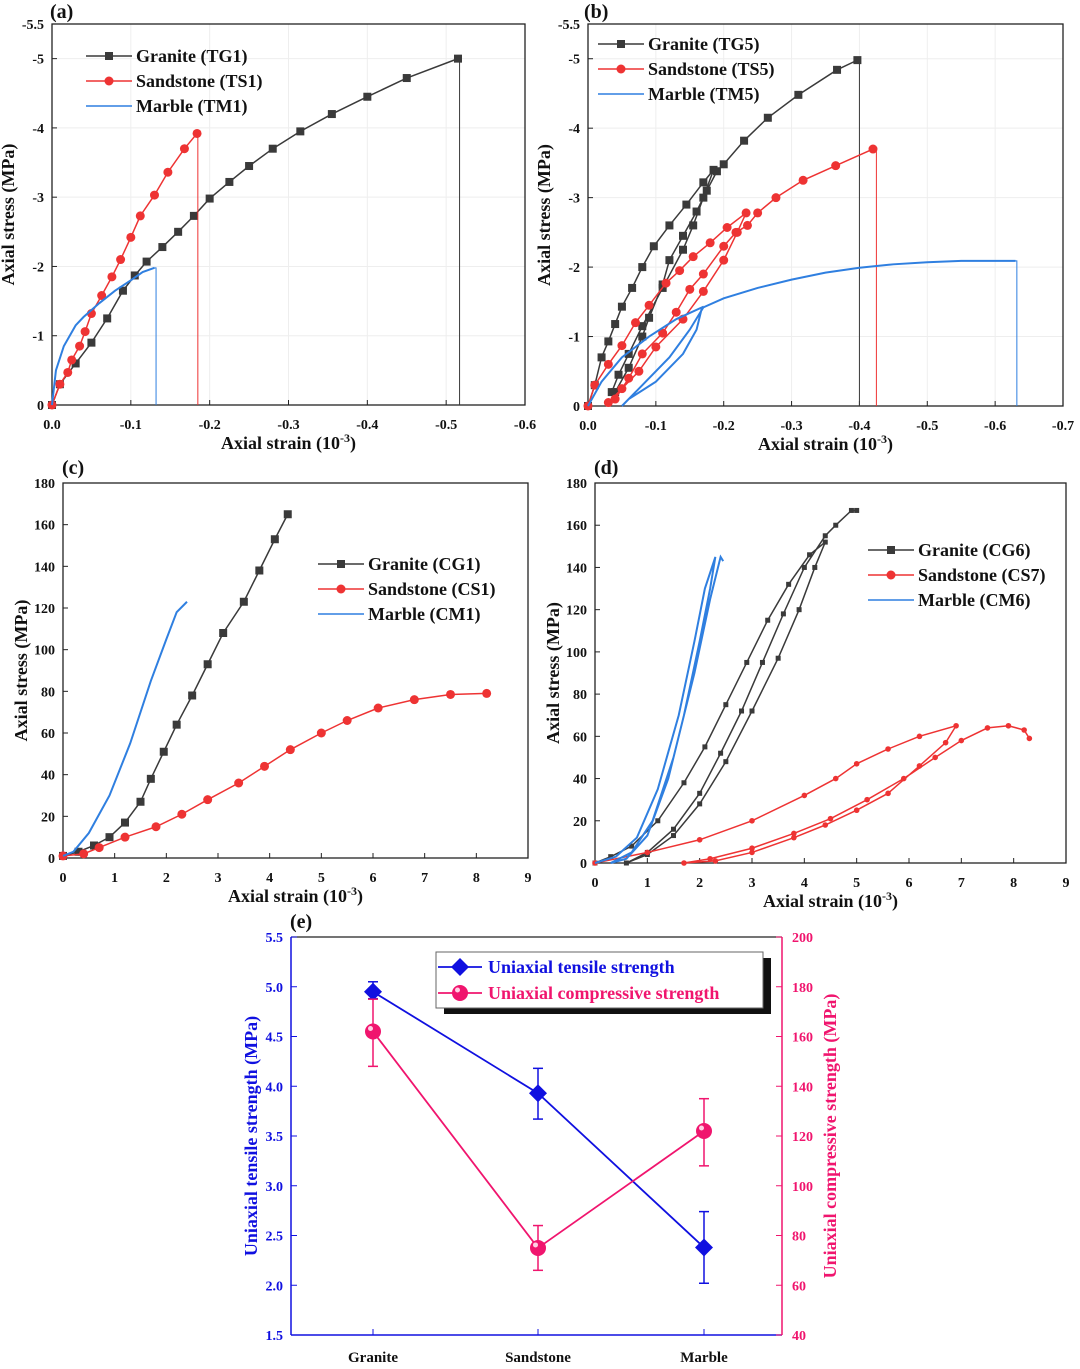 Image resolution: width=1080 pixels, height=1369 pixels. Describe the element at coordinates (44, 651) in the screenshot. I see `y-tick-label: 100` at that location.